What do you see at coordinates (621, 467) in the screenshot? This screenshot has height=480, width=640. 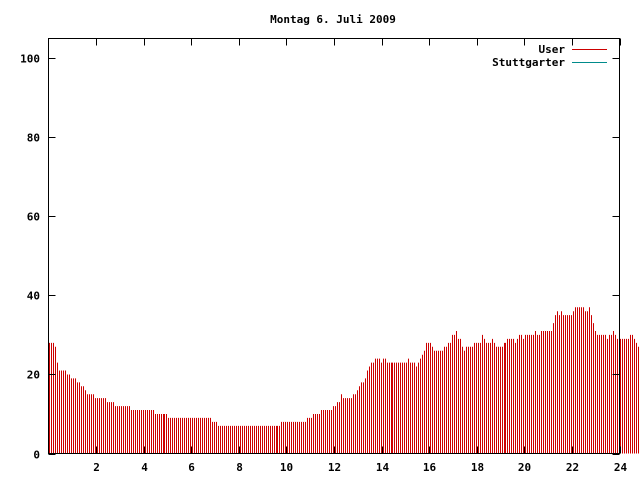 I see `x-tick-label-24: 24` at bounding box center [621, 467].